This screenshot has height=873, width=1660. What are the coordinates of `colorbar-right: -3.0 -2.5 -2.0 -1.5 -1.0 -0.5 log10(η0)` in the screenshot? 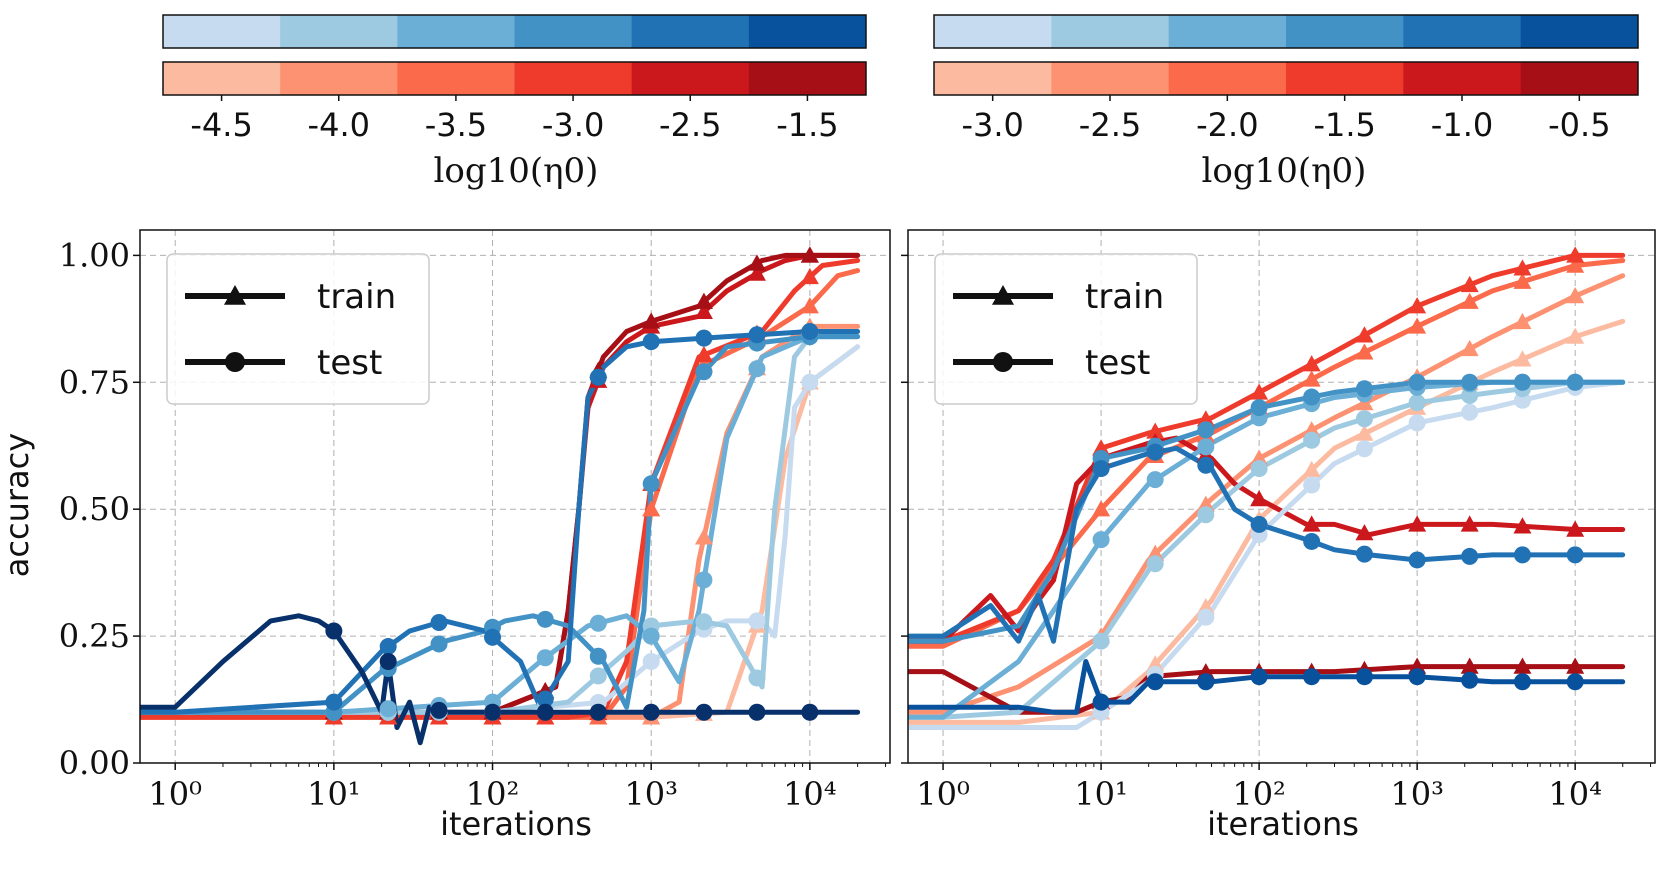 It's located at (1286, 102).